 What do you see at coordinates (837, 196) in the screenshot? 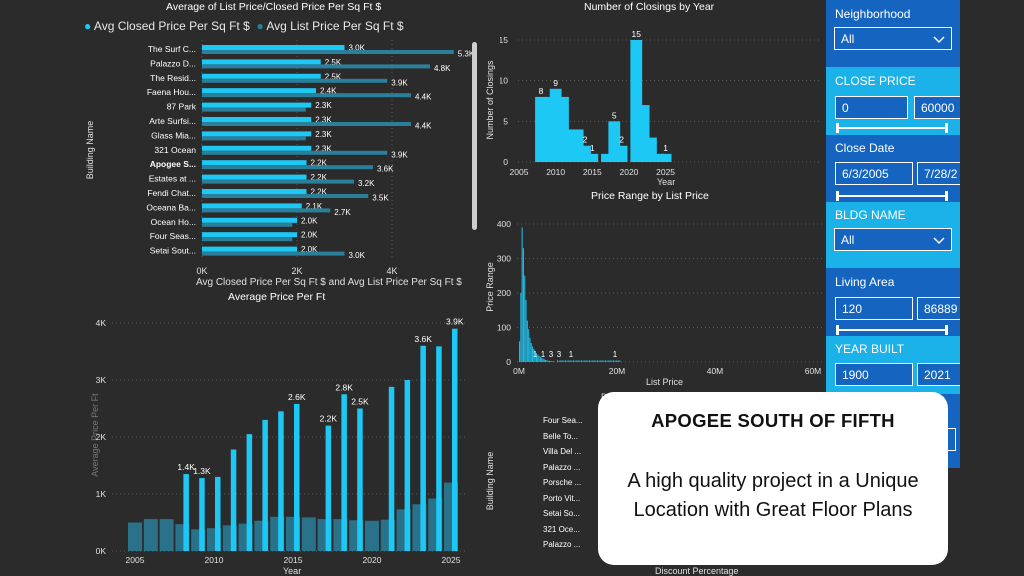
I see `close-date-slider-handle-min` at bounding box center [837, 196].